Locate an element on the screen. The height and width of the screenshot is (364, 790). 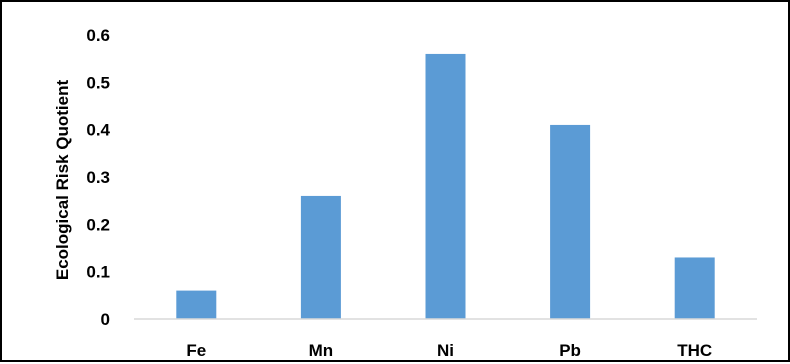
y-tick-label: 0.5 is located at coordinates (98, 82).